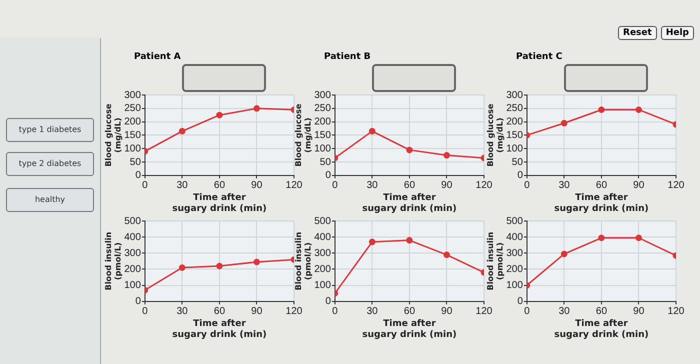 The height and width of the screenshot is (364, 700). What do you see at coordinates (50, 130) in the screenshot?
I see `text: type 1 diabetes` at bounding box center [50, 130].